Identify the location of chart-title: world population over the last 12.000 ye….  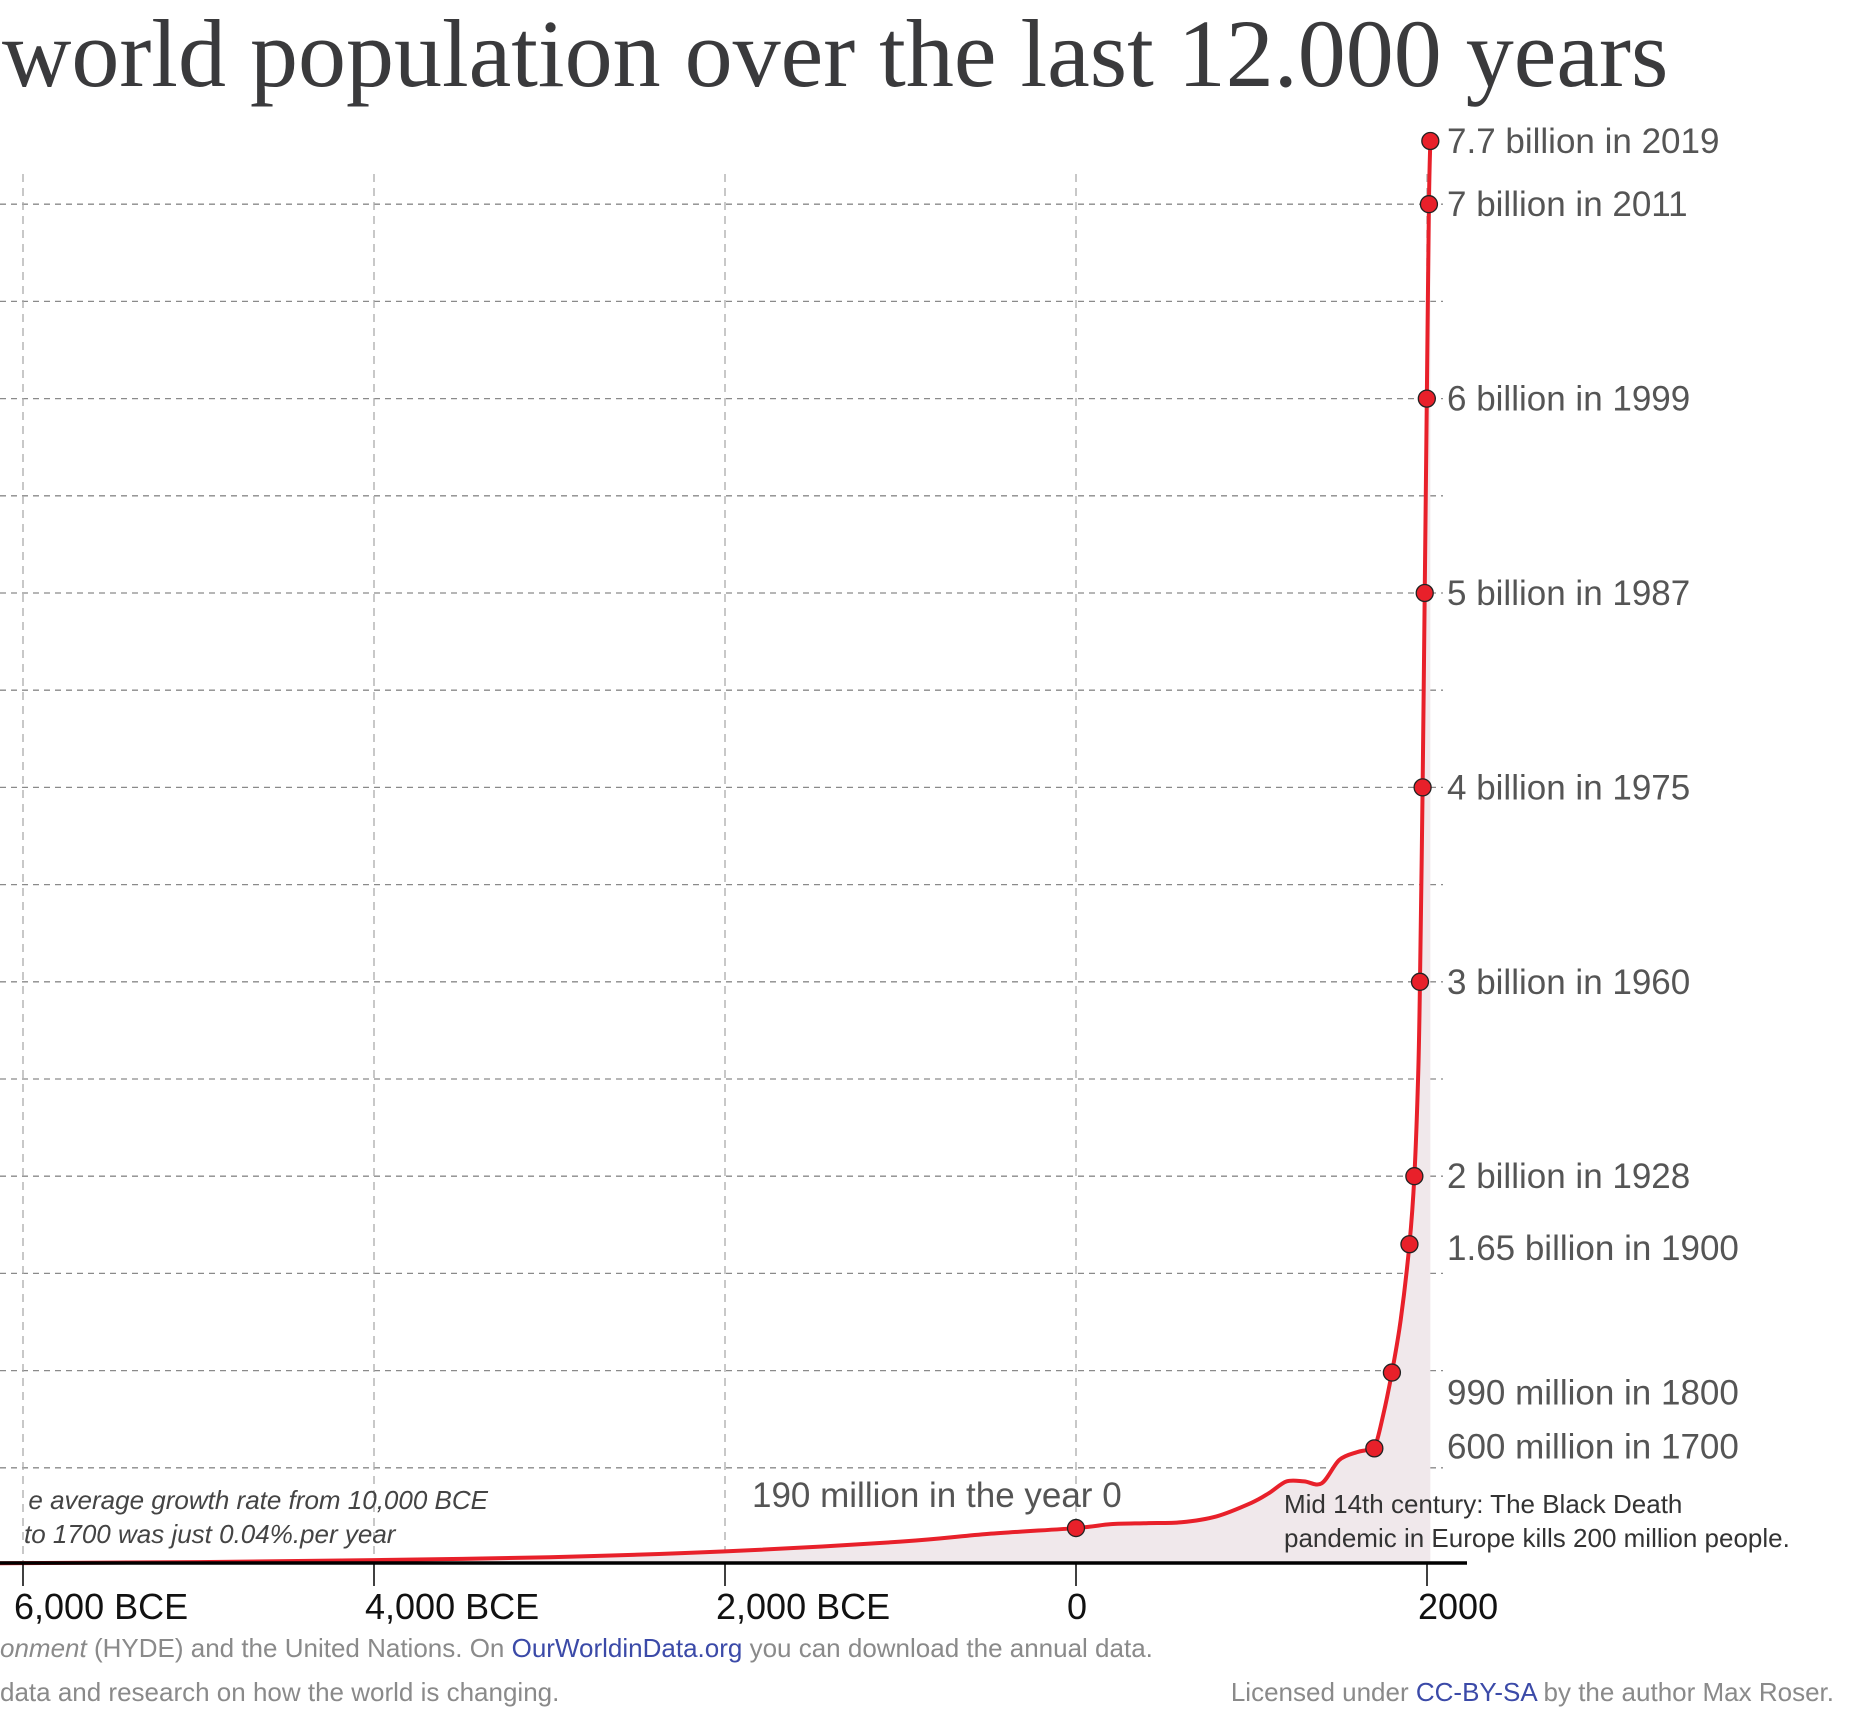
(835, 53).